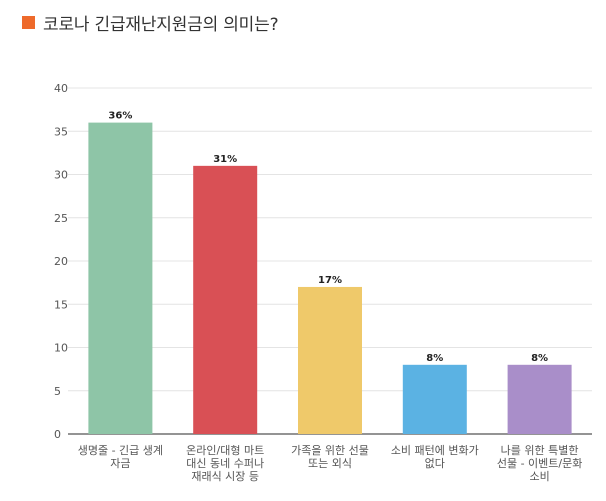 This screenshot has height=501, width=606. I want to click on x-category-label: 선물 - 이벤트/문화, so click(540, 463).